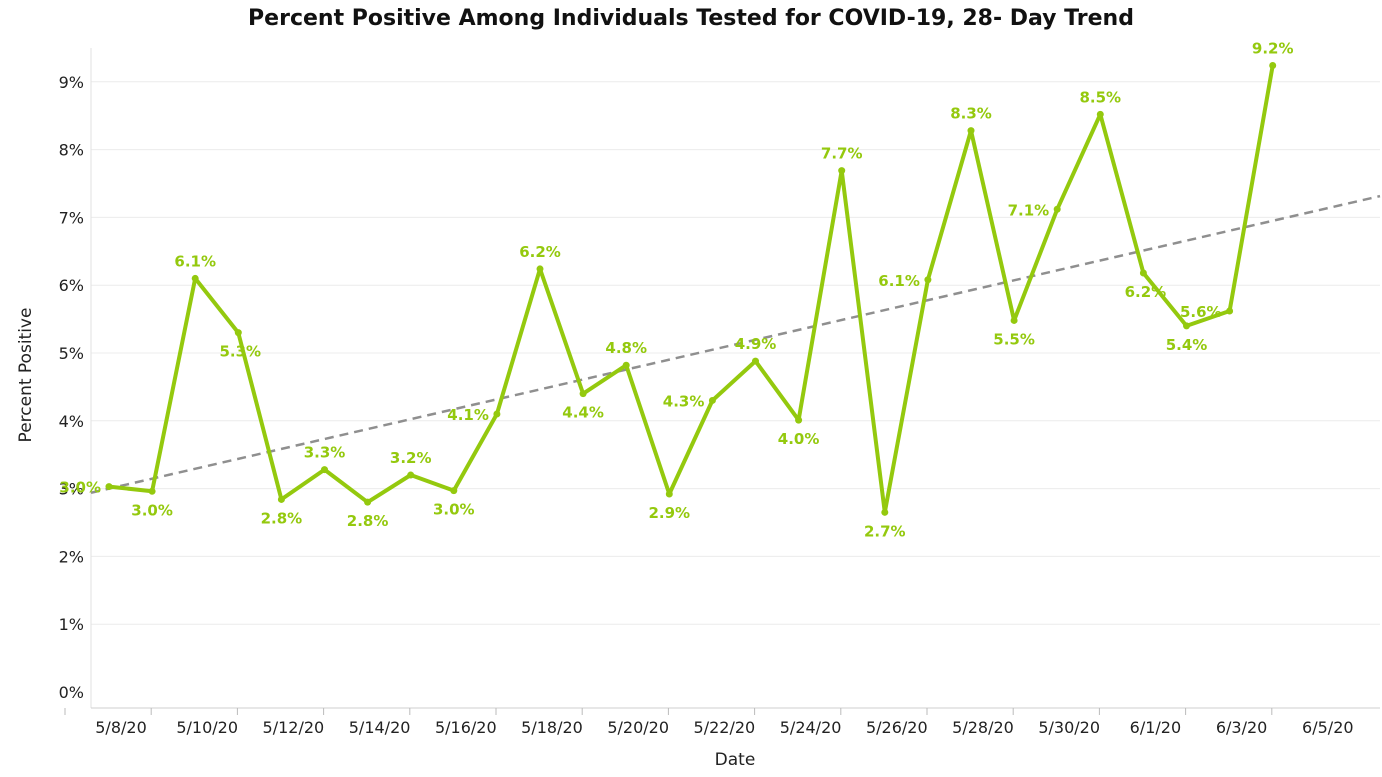  Describe the element at coordinates (121, 727) in the screenshot. I see `x-tick-label: 5/8/20` at that location.